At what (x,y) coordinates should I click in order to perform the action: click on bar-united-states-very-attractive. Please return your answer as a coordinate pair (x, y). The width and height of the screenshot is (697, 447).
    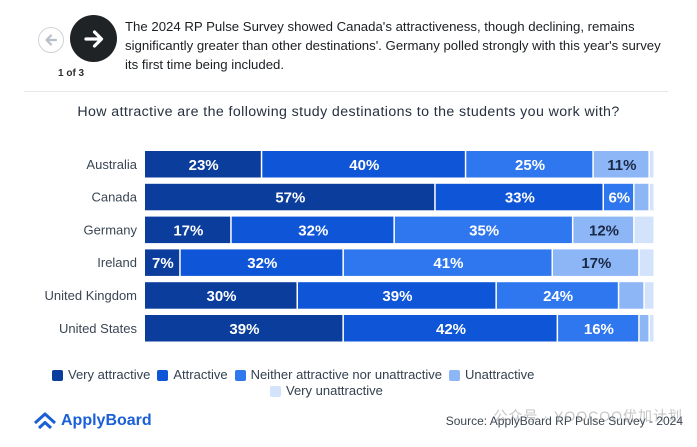
    Looking at the image, I should click on (244, 328).